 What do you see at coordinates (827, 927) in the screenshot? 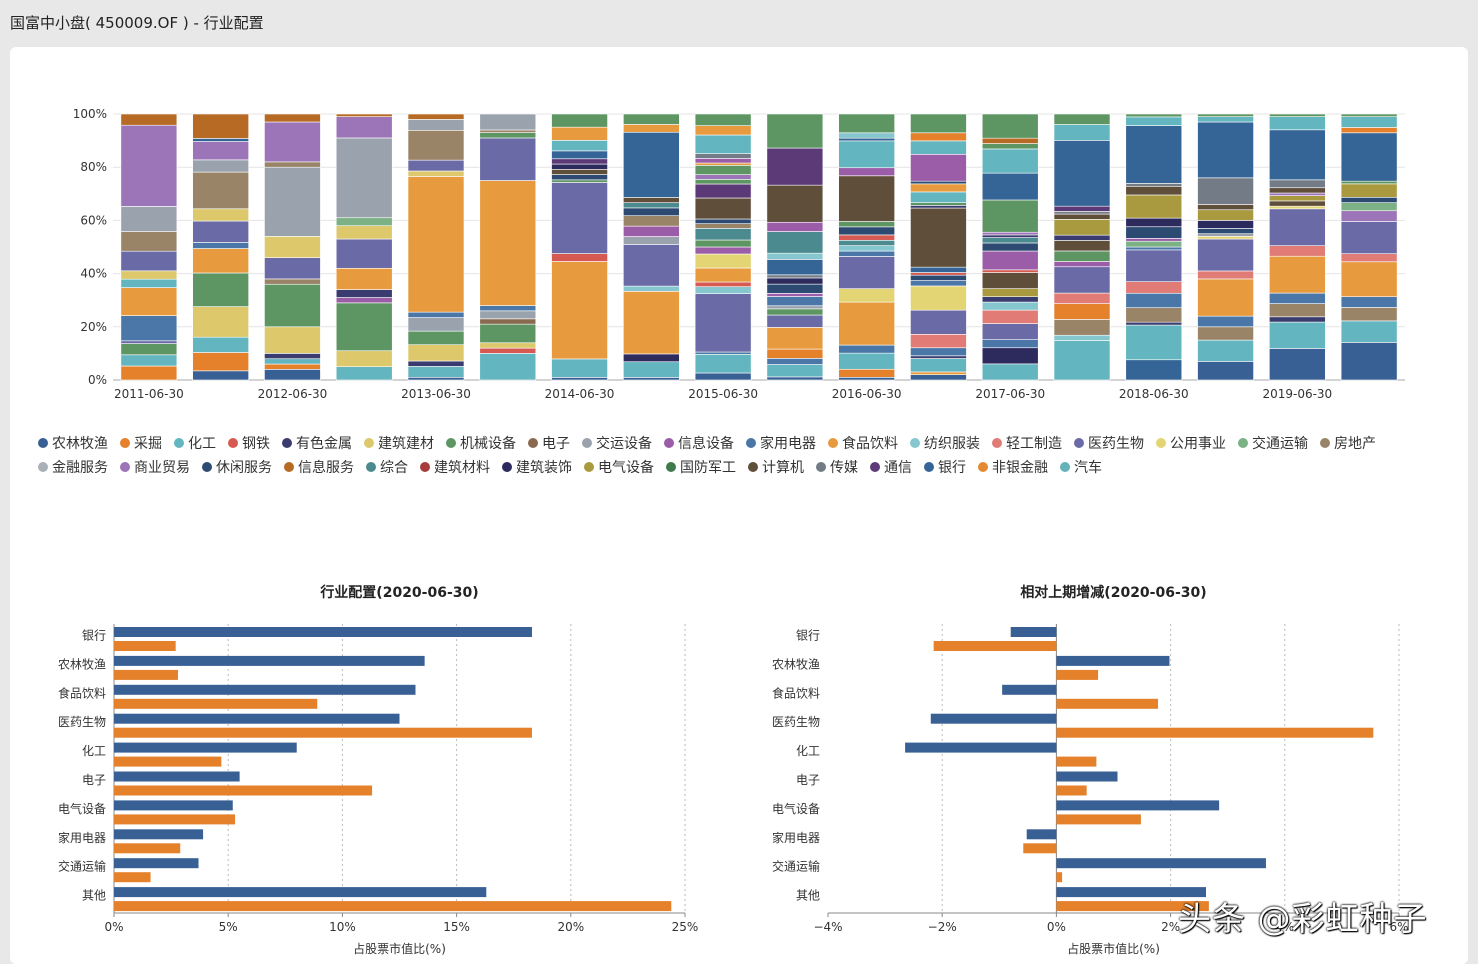
I see `x-tick-label: −4%` at bounding box center [827, 927].